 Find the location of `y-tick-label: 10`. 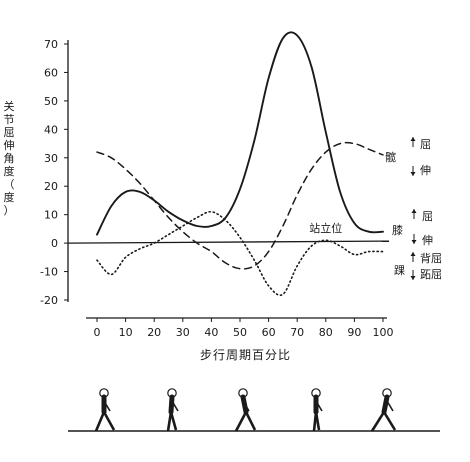

y-tick-label: 10 is located at coordinates (51, 215).